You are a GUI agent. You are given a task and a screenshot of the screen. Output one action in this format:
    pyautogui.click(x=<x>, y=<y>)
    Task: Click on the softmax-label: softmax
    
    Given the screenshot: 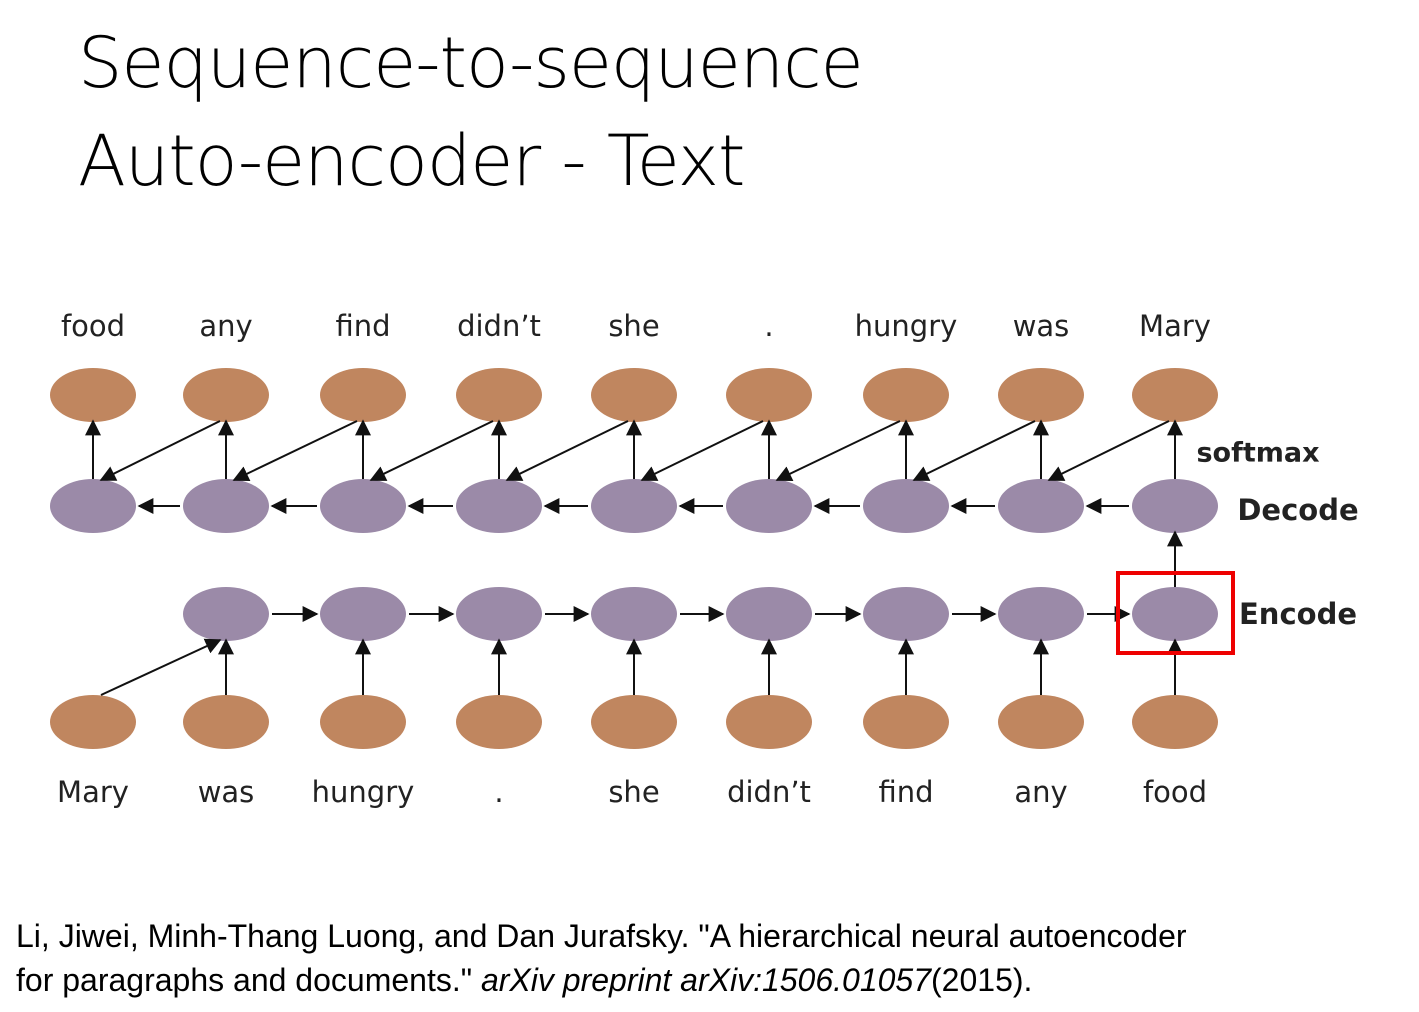 What is the action you would take?
    pyautogui.click(x=1257, y=453)
    